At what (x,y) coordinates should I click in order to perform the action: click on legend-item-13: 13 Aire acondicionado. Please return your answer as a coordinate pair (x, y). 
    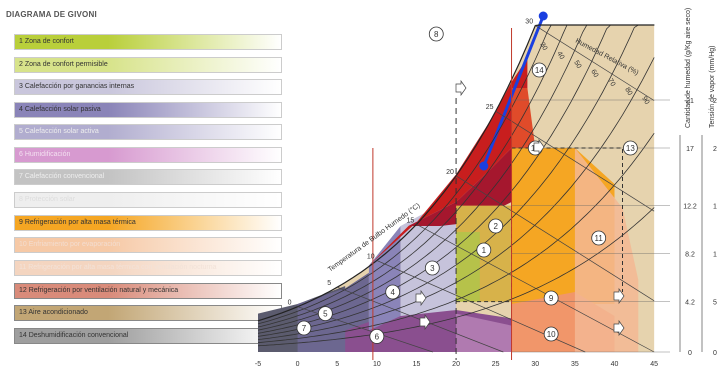
    Looking at the image, I should click on (148, 313).